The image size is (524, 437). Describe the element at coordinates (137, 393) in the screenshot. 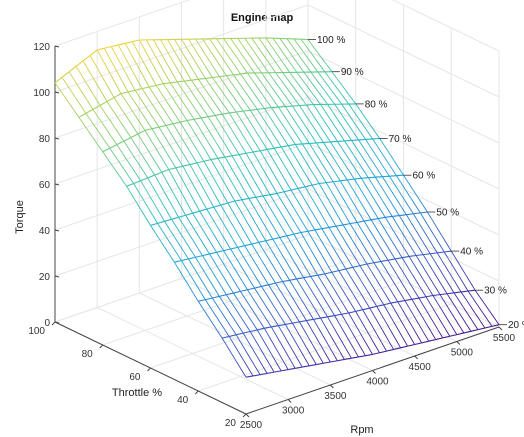

I see `y-axis-label: Throttle %` at that location.